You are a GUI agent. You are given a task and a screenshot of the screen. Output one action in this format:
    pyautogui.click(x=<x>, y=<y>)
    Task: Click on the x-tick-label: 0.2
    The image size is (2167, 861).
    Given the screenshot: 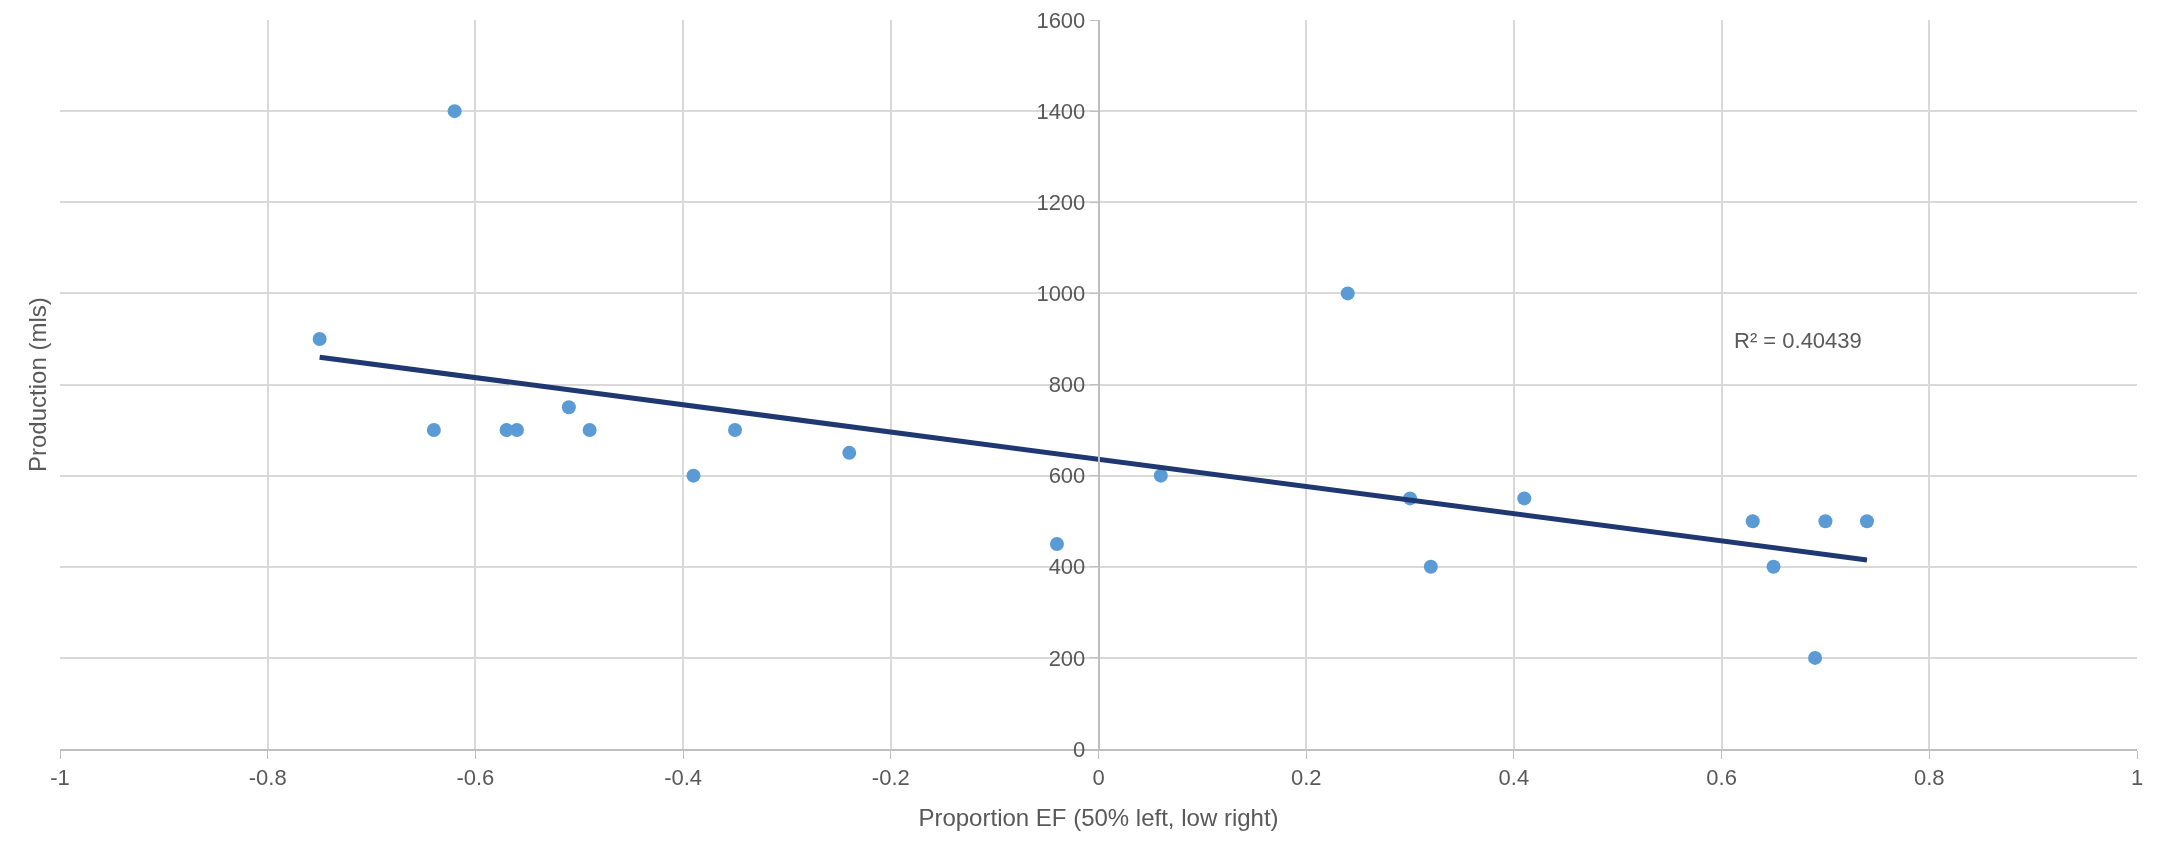 What is the action you would take?
    pyautogui.click(x=1306, y=778)
    